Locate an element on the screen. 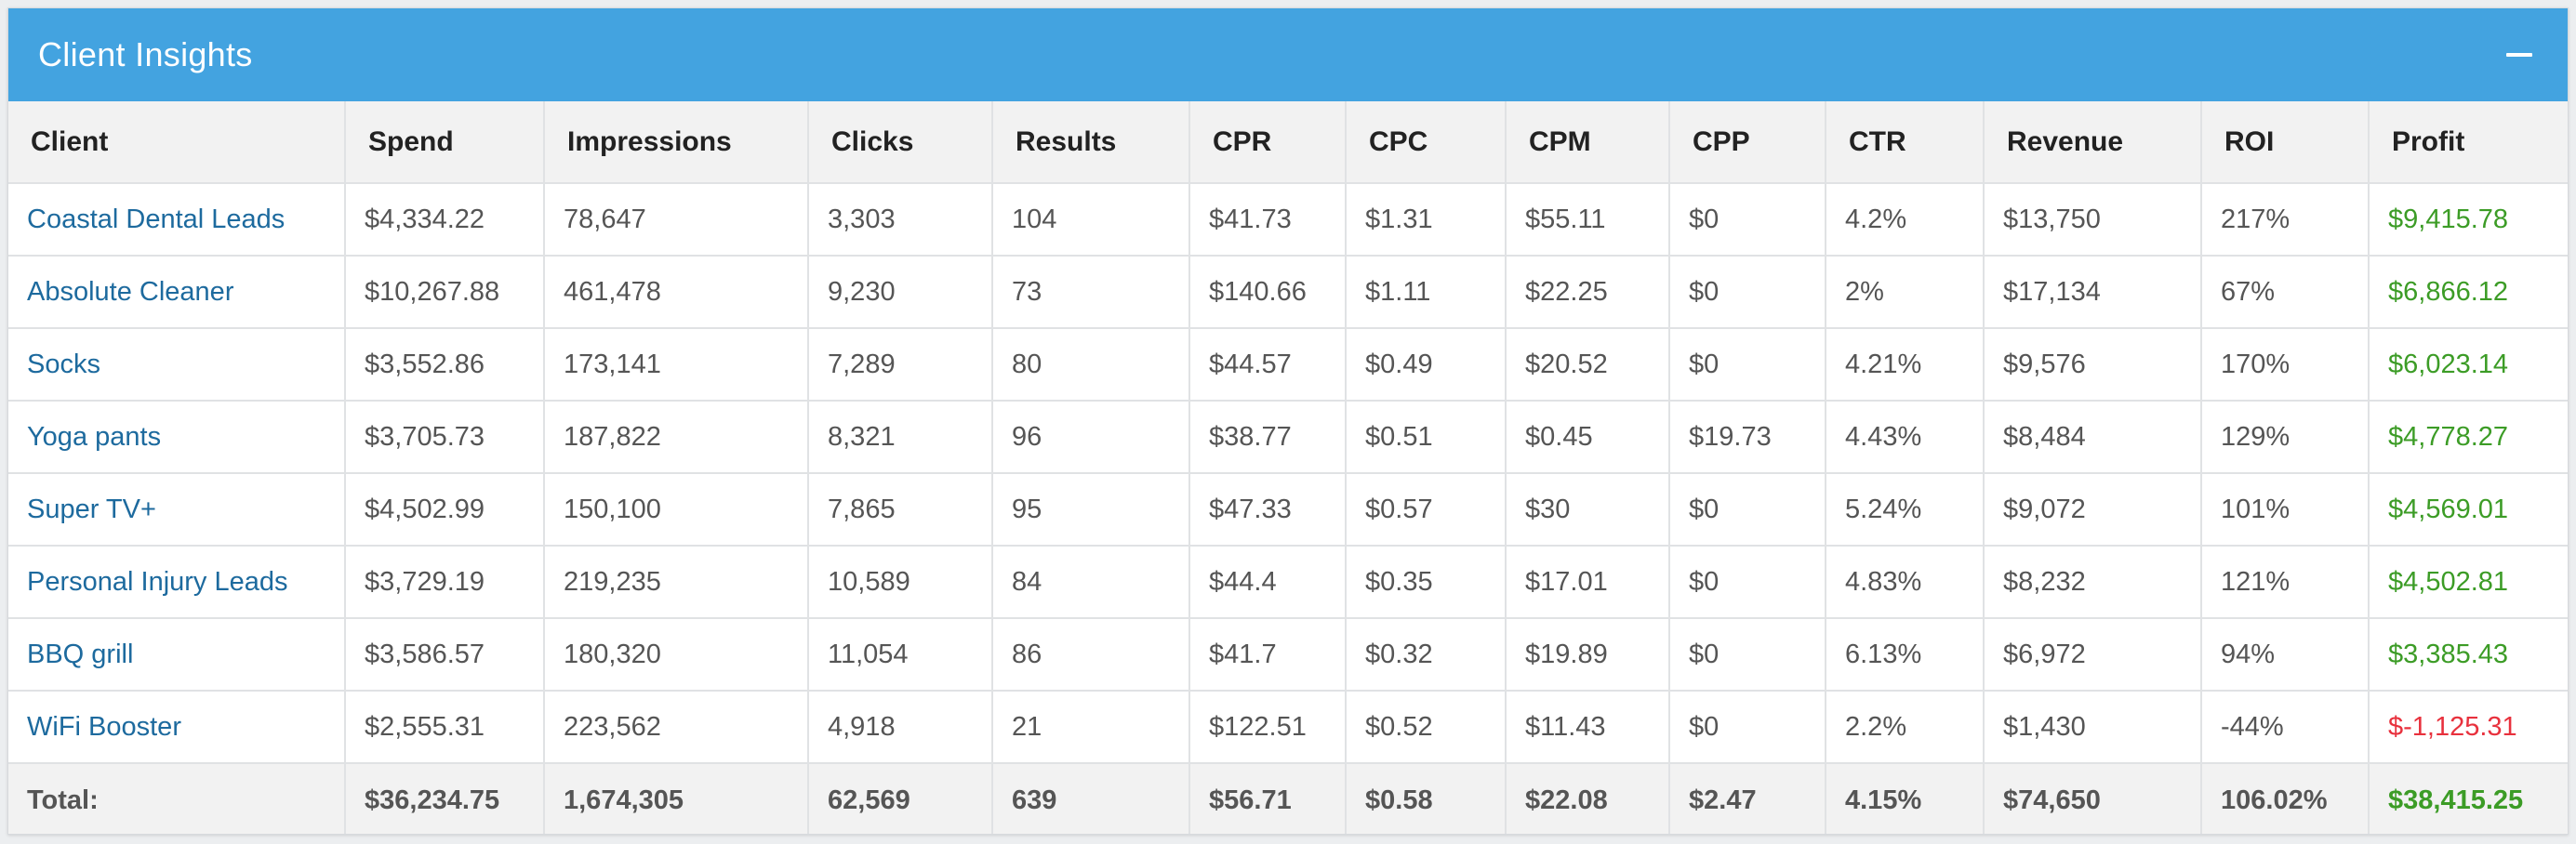 This screenshot has height=844, width=2576. impressions-cell: 180,320 is located at coordinates (676, 655).